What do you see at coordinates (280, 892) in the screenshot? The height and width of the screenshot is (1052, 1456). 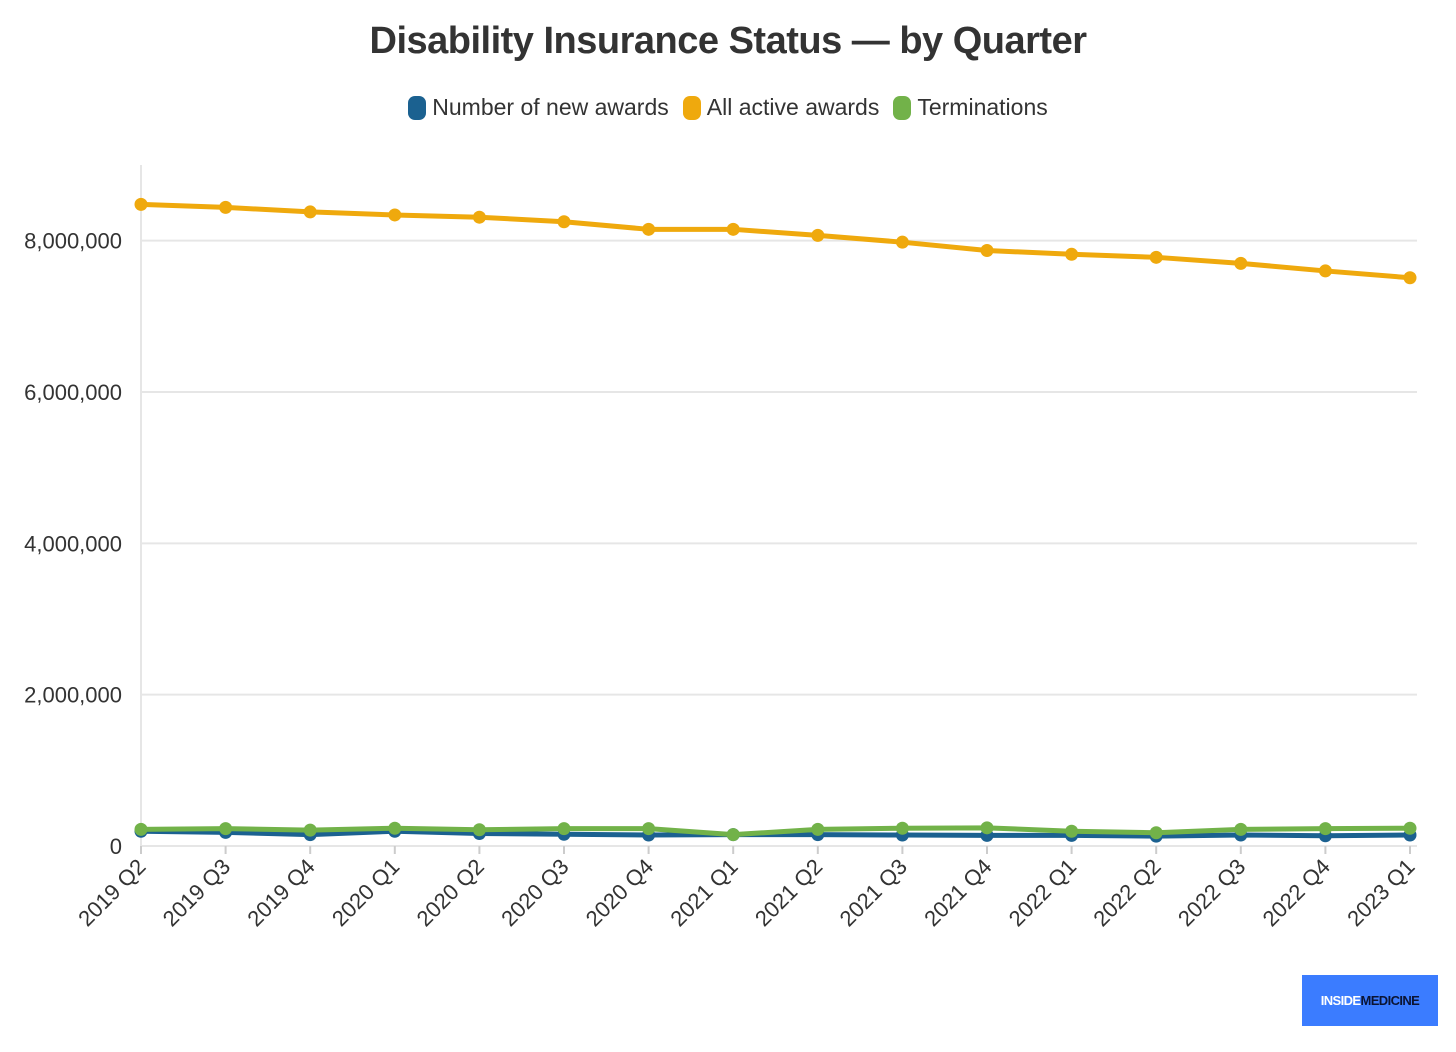 I see `x-tick-label: 2019 Q4` at bounding box center [280, 892].